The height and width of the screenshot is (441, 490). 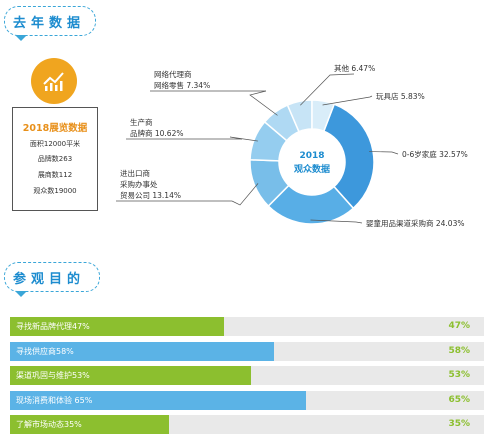 I want to click on chart-icon, so click(x=54, y=81).